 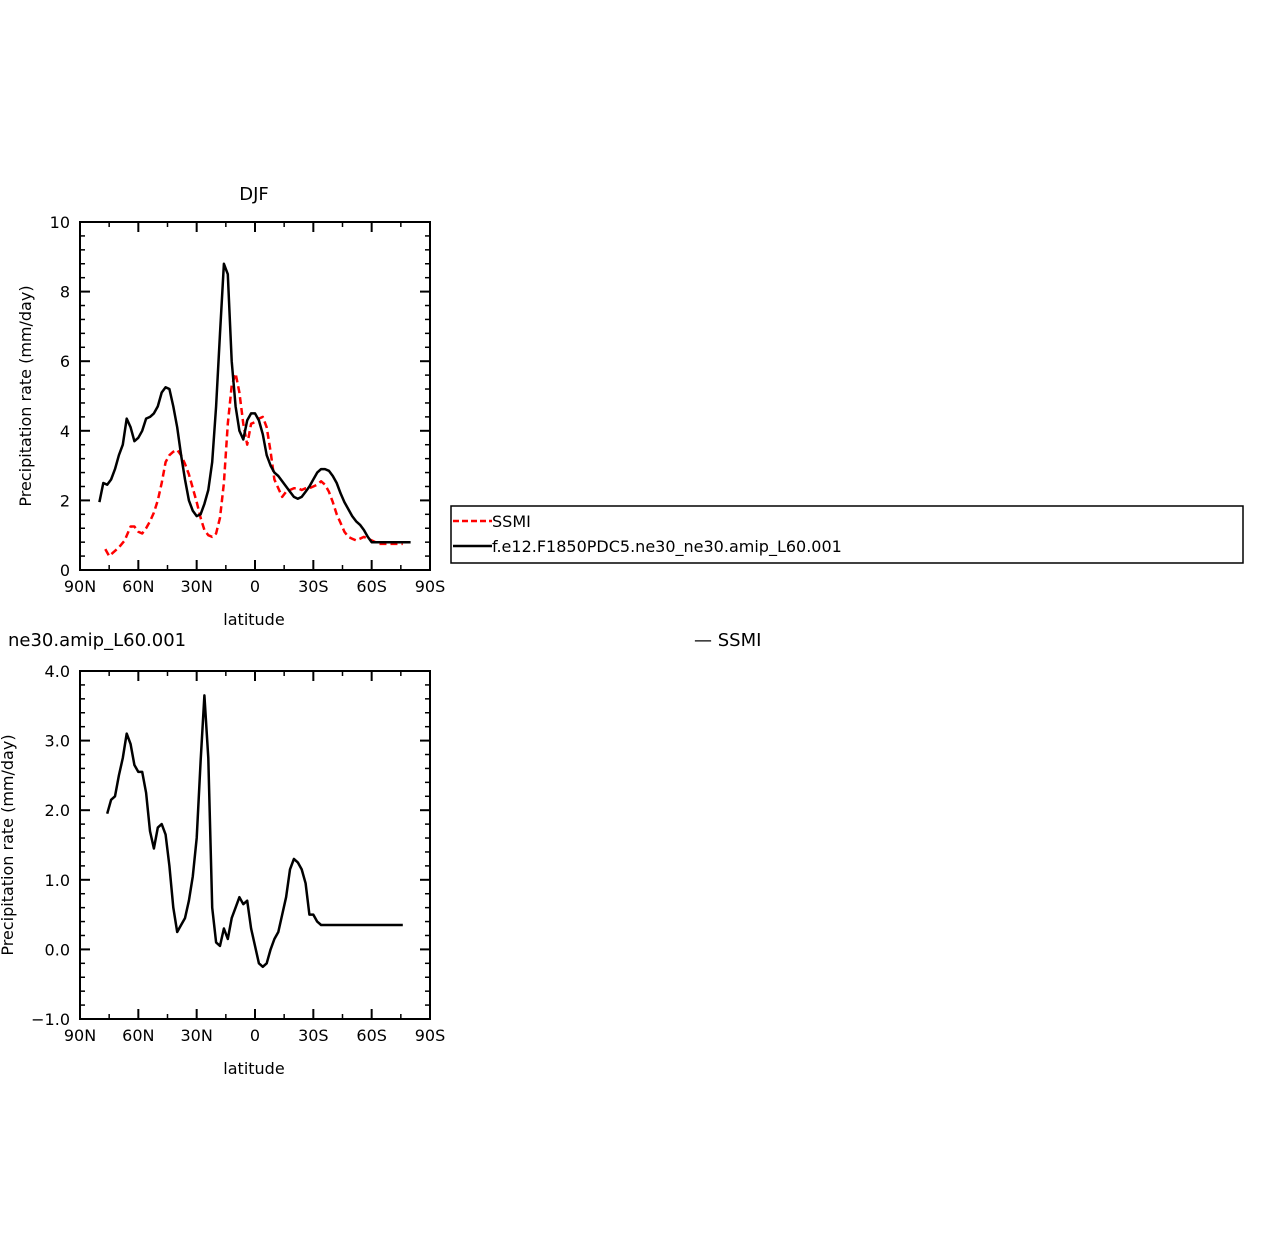 What do you see at coordinates (8, 844) in the screenshot?
I see `y-axis-label-2: Precipitation rate (mm/day)` at bounding box center [8, 844].